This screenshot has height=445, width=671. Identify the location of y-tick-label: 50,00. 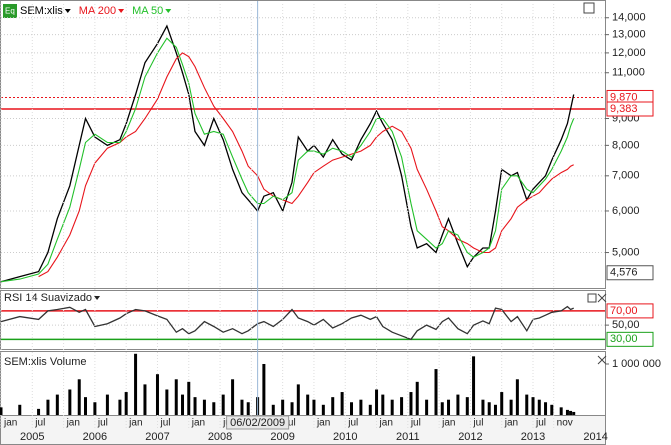
(626, 325).